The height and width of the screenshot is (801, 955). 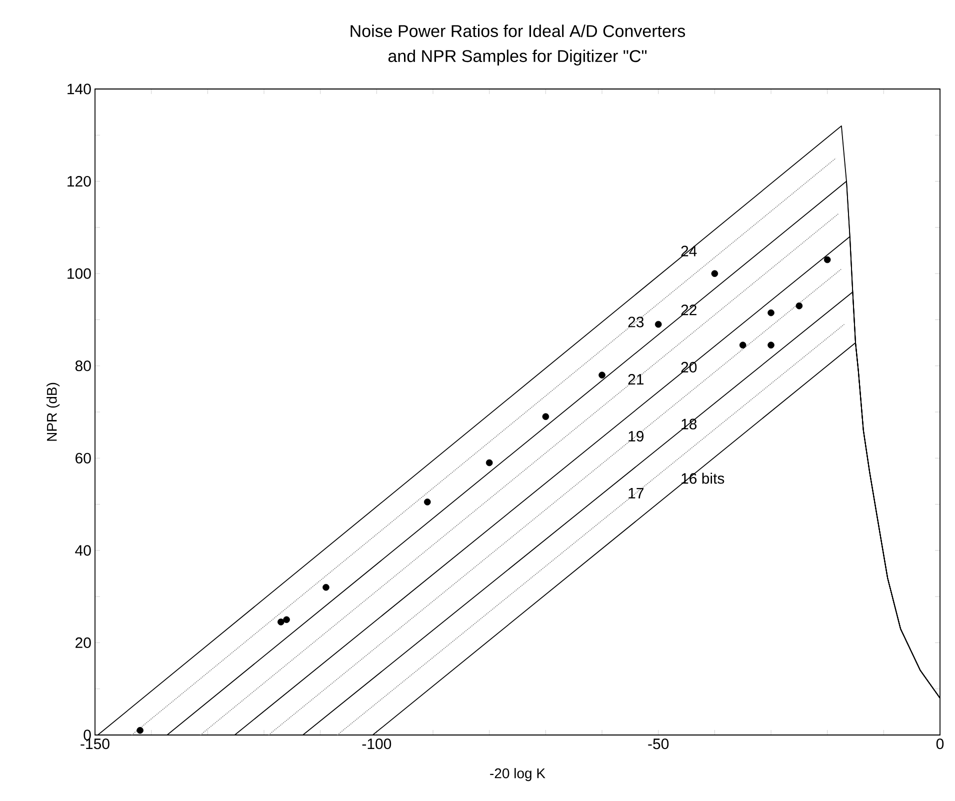 What do you see at coordinates (83, 642) in the screenshot?
I see `y-tick-label: 20` at bounding box center [83, 642].